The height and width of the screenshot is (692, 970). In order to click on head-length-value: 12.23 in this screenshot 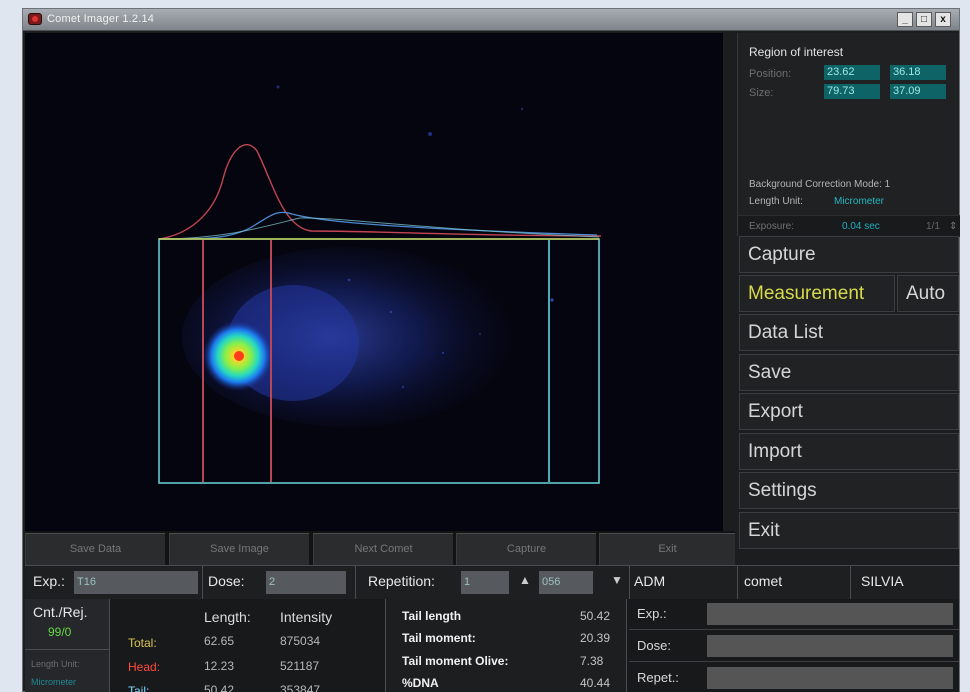, I will do `click(219, 666)`.